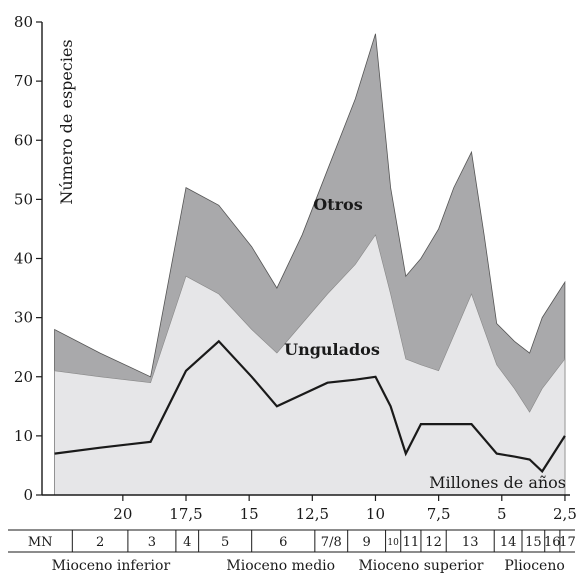 Image resolution: width=577 pixels, height=574 pixels. I want to click on y-tick-label: 20, so click(23, 377).